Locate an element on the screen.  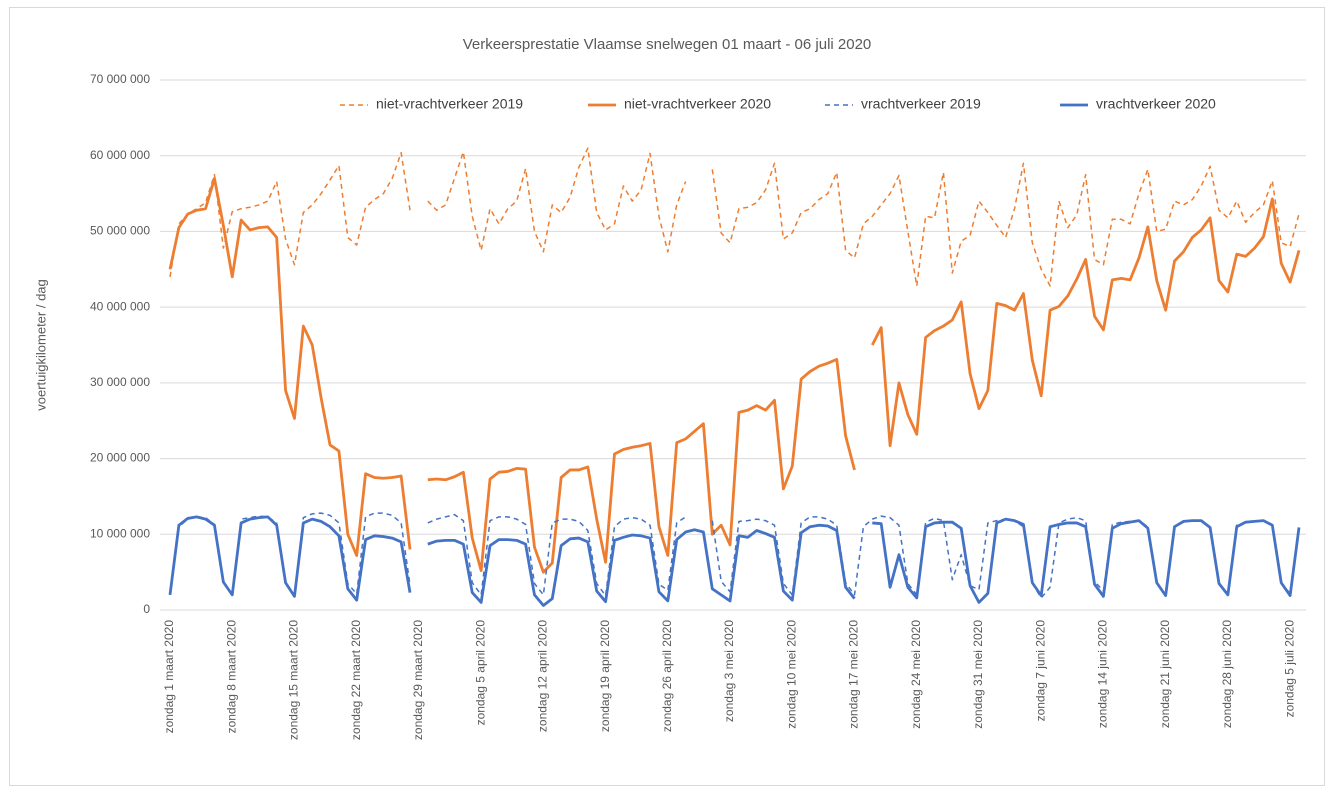
y-axis-label: voertuigkilometer / dag is located at coordinates (40, 345).